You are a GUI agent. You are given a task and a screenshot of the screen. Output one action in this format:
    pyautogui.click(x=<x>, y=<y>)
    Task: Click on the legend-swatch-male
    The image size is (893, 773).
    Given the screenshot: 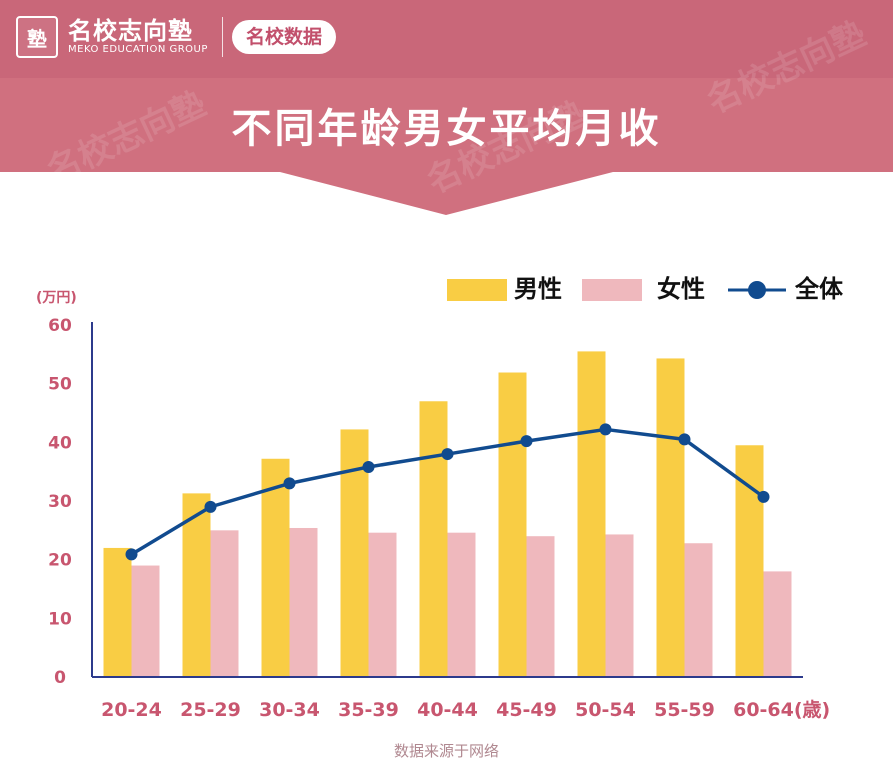 What is the action you would take?
    pyautogui.click(x=477, y=290)
    